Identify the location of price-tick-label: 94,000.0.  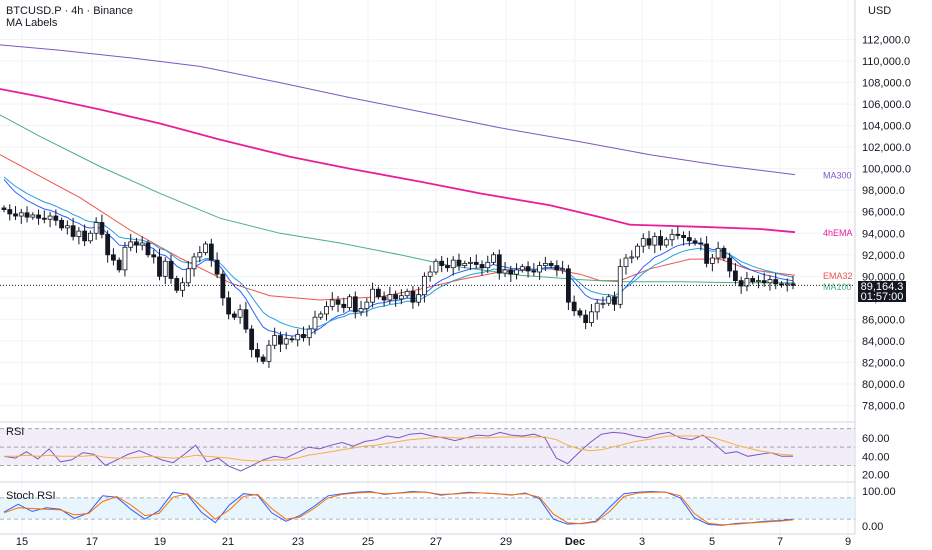
(883, 234).